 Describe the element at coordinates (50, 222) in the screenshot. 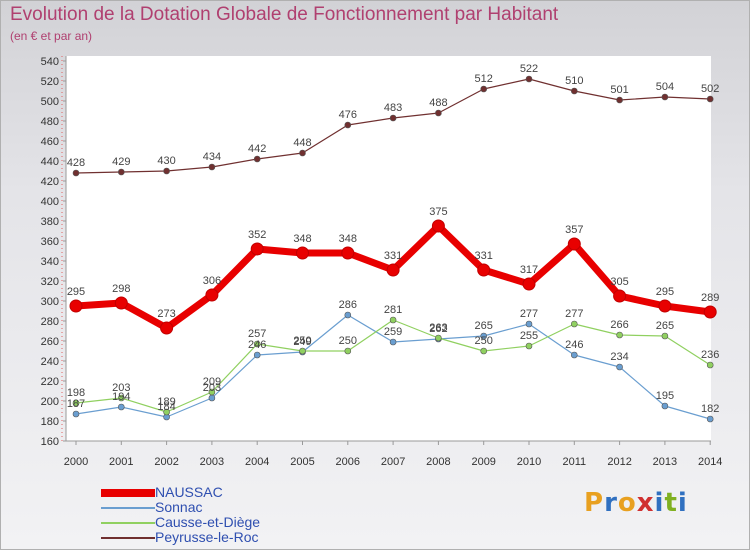

I see `y-tick-label: 380` at that location.